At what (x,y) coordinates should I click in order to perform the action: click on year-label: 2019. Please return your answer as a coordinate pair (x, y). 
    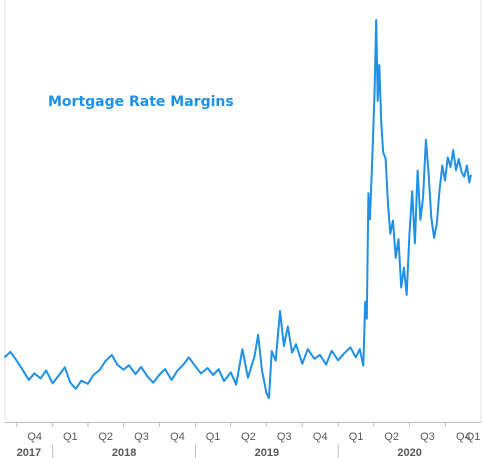
    Looking at the image, I should click on (267, 452).